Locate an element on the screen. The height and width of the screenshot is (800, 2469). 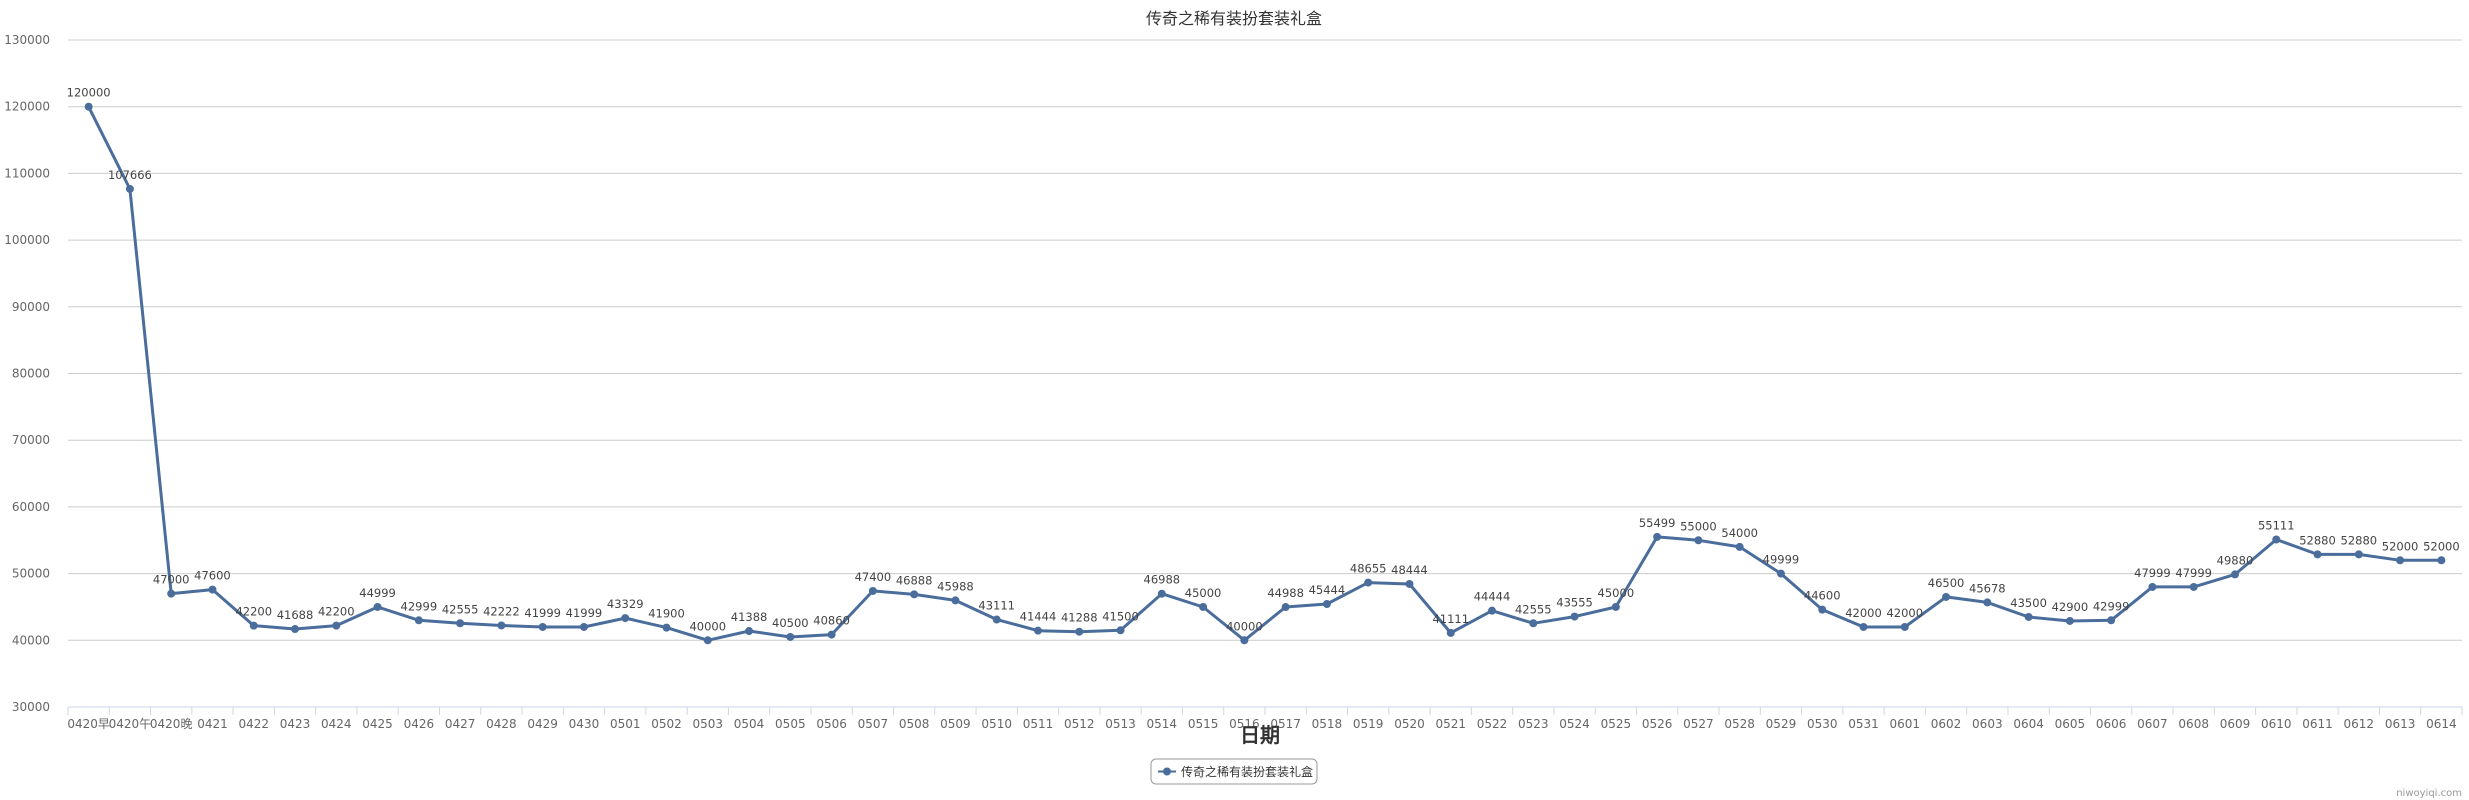
data-label: 44444 is located at coordinates (1492, 597).